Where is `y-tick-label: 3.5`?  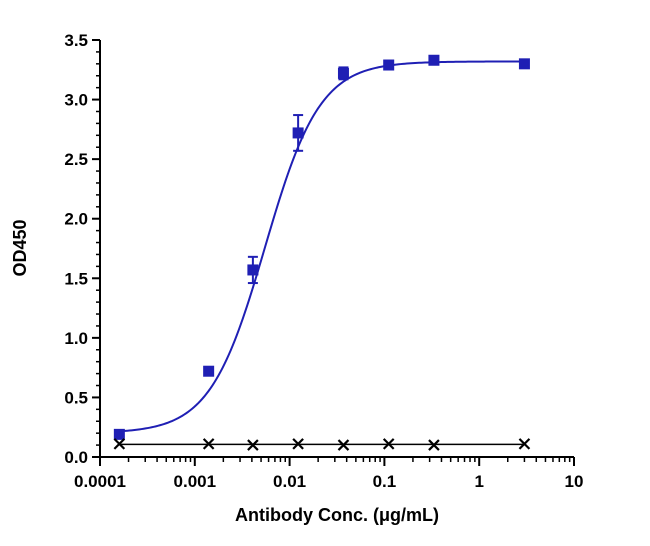
y-tick-label: 3.5 is located at coordinates (76, 40).